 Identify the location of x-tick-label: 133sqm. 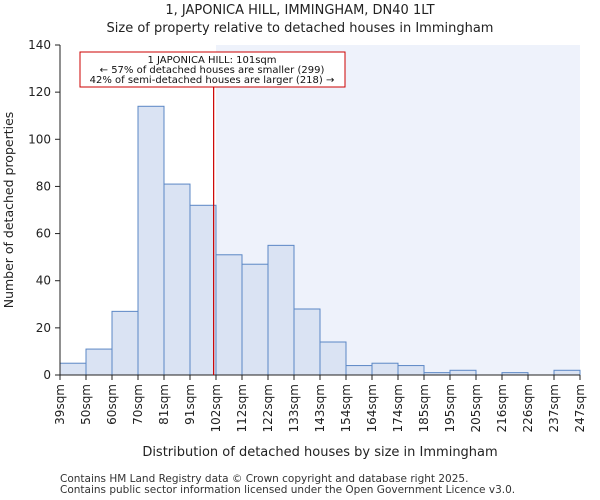
(294, 408).